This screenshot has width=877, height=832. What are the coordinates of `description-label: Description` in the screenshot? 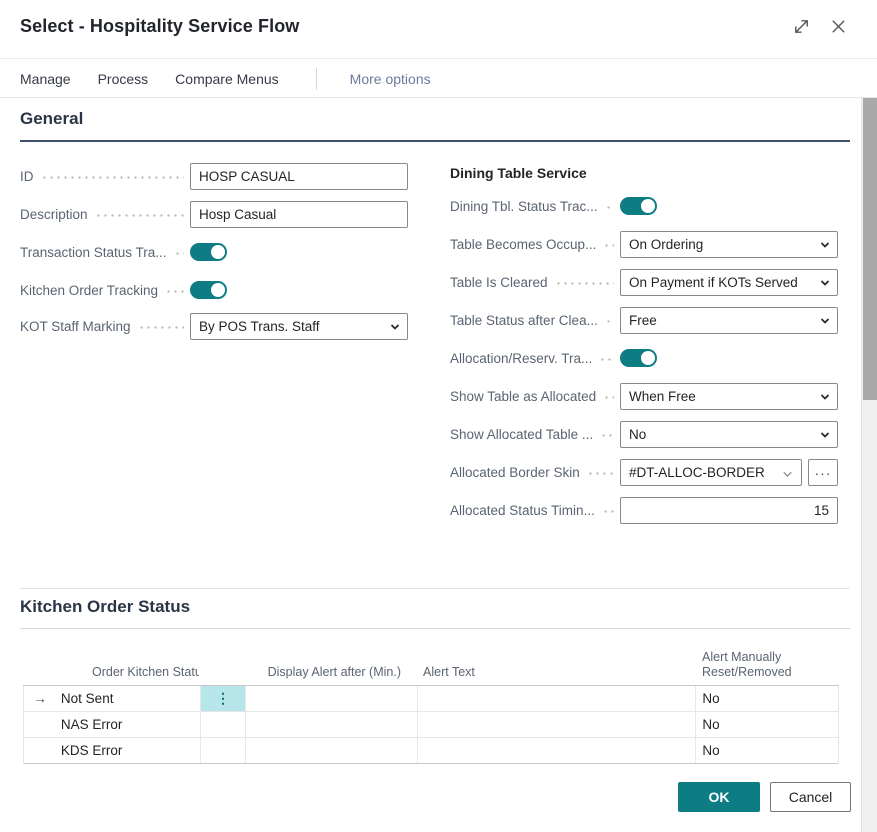 It's located at (105, 214).